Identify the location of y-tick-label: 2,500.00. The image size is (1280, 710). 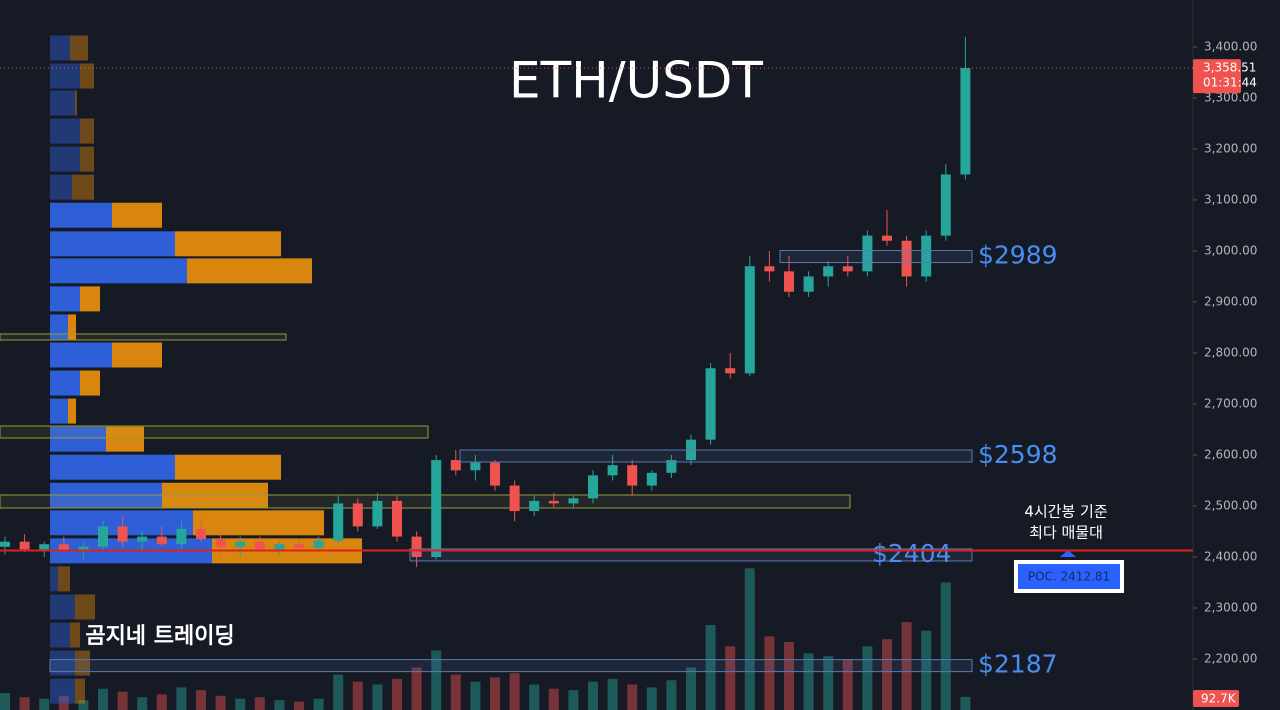
(1230, 505).